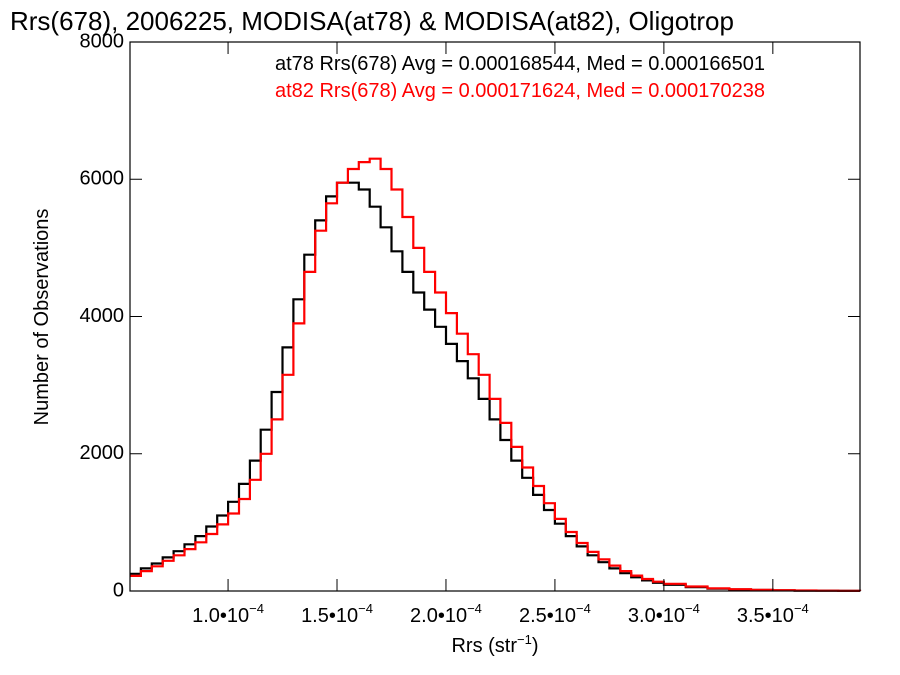 Image resolution: width=900 pixels, height=675 pixels. What do you see at coordinates (773, 614) in the screenshot?
I see `x-tick-label: 3.5•10−4` at bounding box center [773, 614].